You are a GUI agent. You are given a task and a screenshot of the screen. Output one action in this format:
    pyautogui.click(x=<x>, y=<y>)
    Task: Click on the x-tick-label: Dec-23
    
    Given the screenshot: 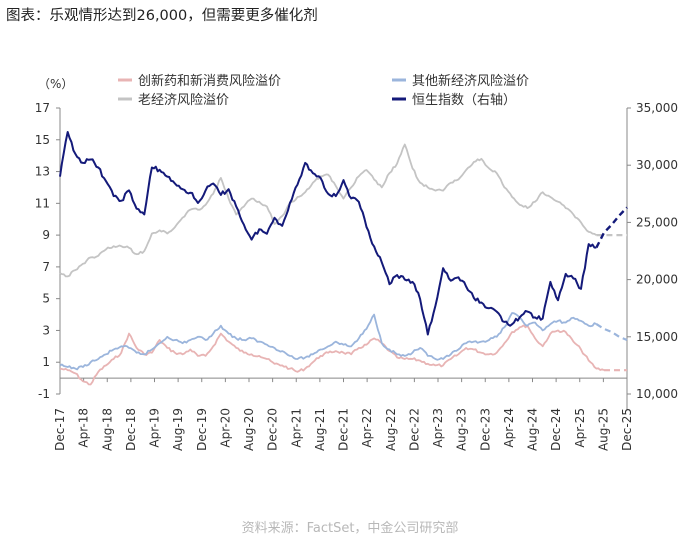 What is the action you would take?
    pyautogui.click(x=485, y=429)
    